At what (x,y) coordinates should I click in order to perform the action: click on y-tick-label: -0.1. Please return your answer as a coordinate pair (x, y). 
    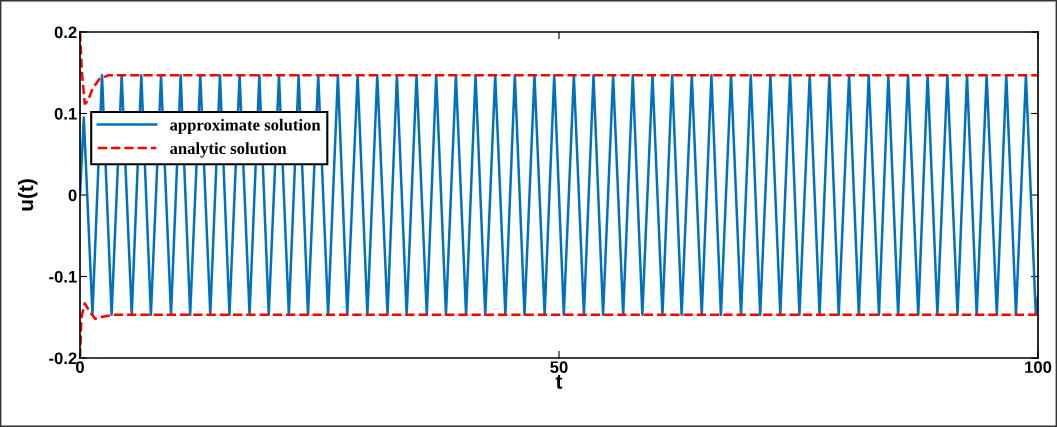
    Looking at the image, I should click on (63, 276).